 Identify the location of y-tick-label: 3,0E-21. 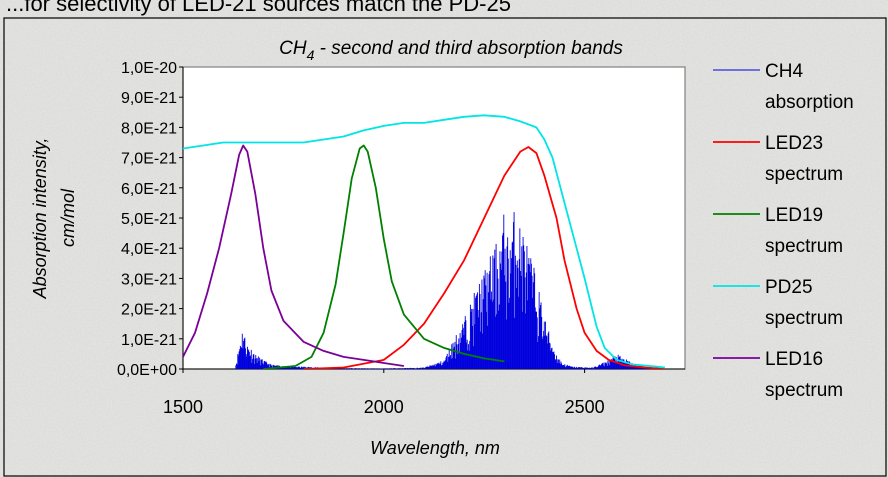
(149, 279).